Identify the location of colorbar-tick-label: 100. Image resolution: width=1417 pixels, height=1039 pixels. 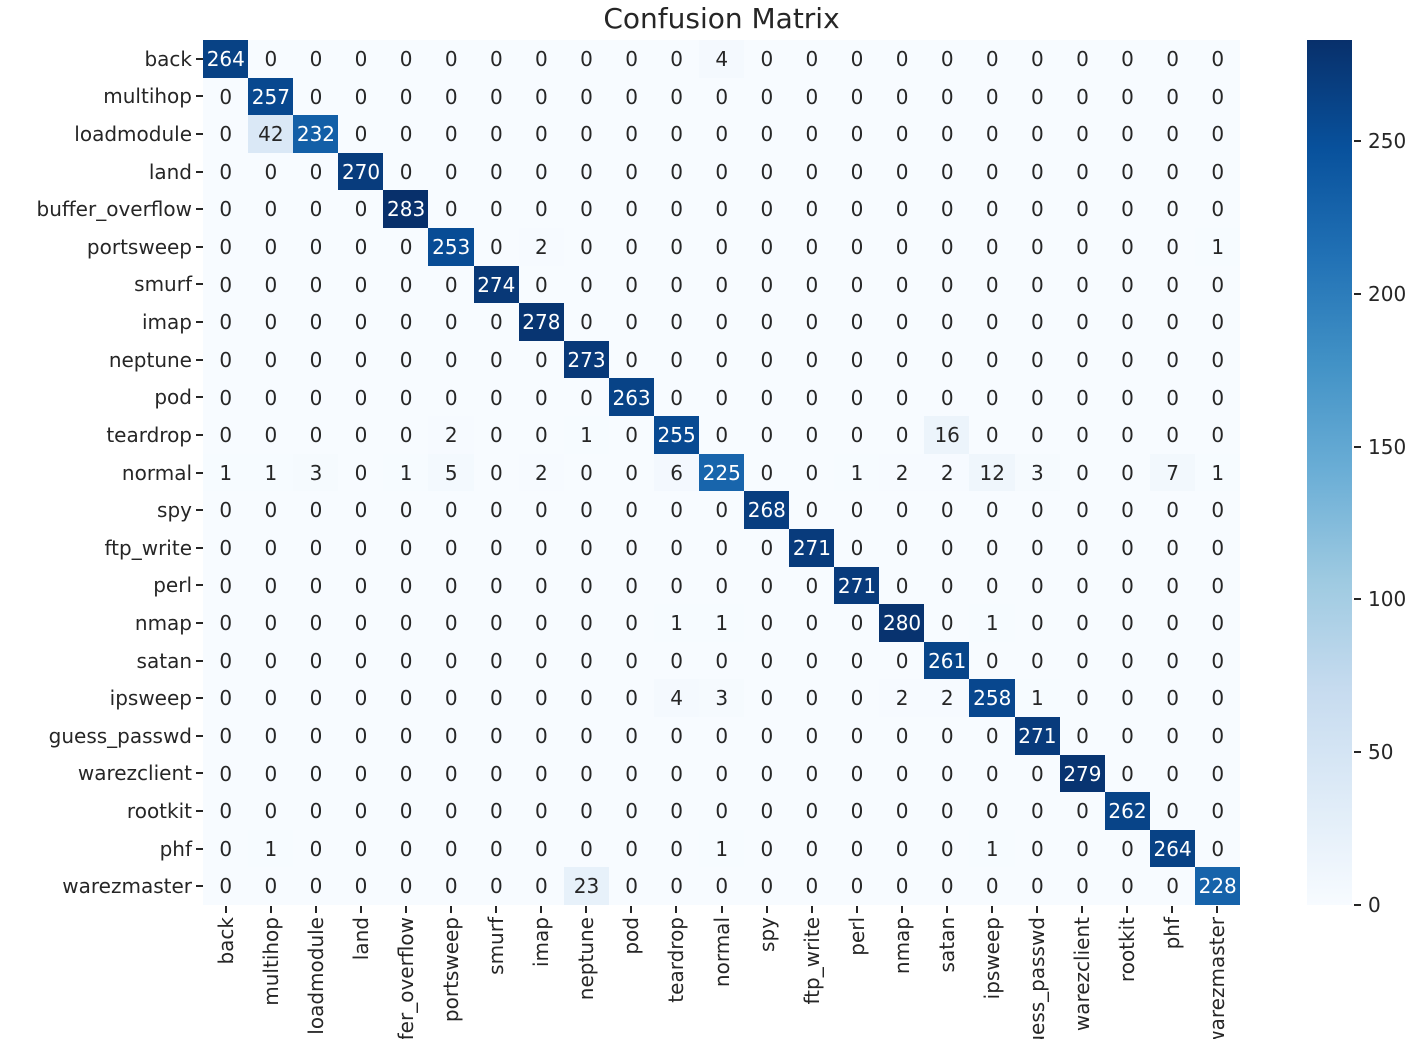
(1387, 599).